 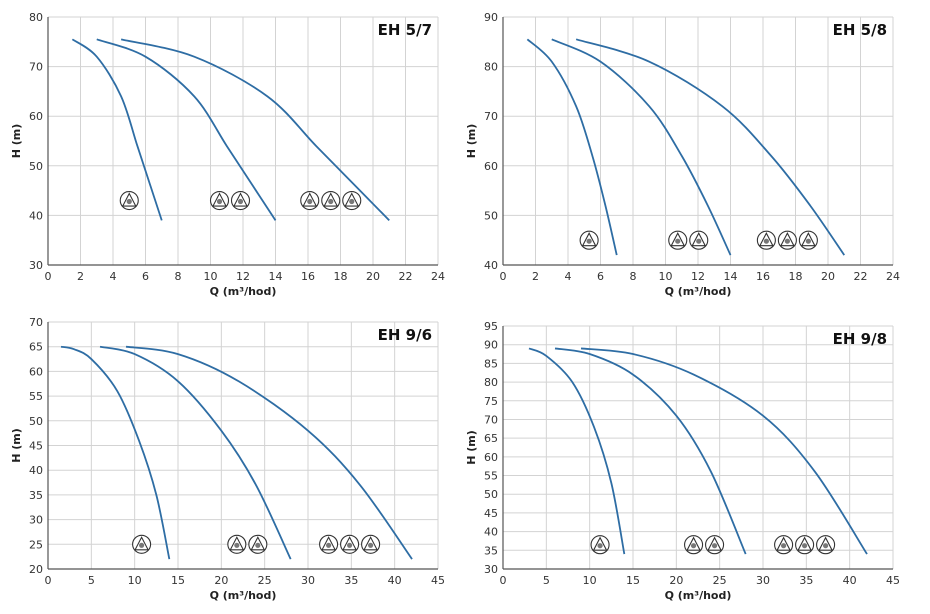 What do you see at coordinates (633, 580) in the screenshot?
I see `x-tick-label: 15` at bounding box center [633, 580].